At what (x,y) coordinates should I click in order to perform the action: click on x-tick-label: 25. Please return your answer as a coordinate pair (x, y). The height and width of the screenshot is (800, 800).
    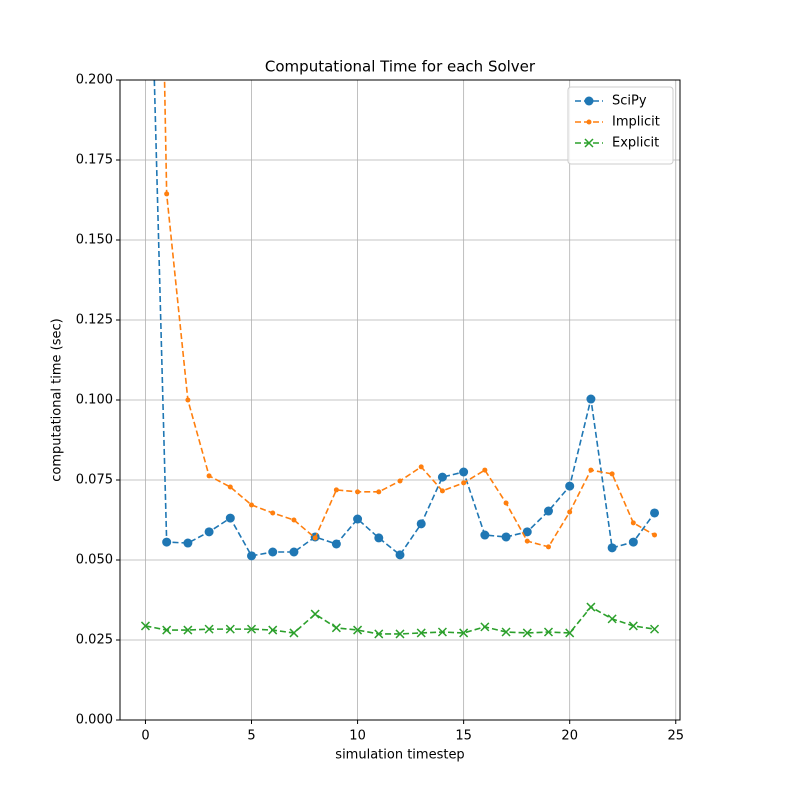
    Looking at the image, I should click on (675, 736).